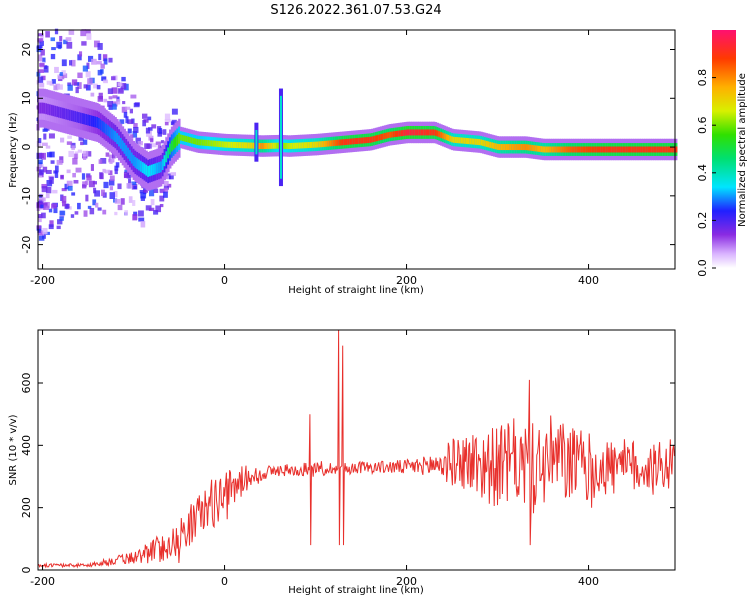 This screenshot has height=600, width=750. What do you see at coordinates (742, 150) in the screenshot?
I see `colorbar-label: Normalized spectral amplitude` at bounding box center [742, 150].